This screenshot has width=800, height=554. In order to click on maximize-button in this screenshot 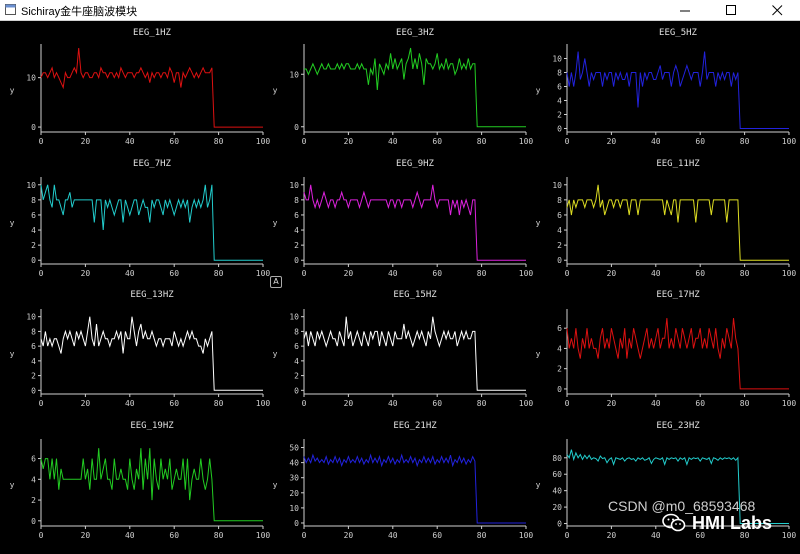, I will do `click(731, 10)`.